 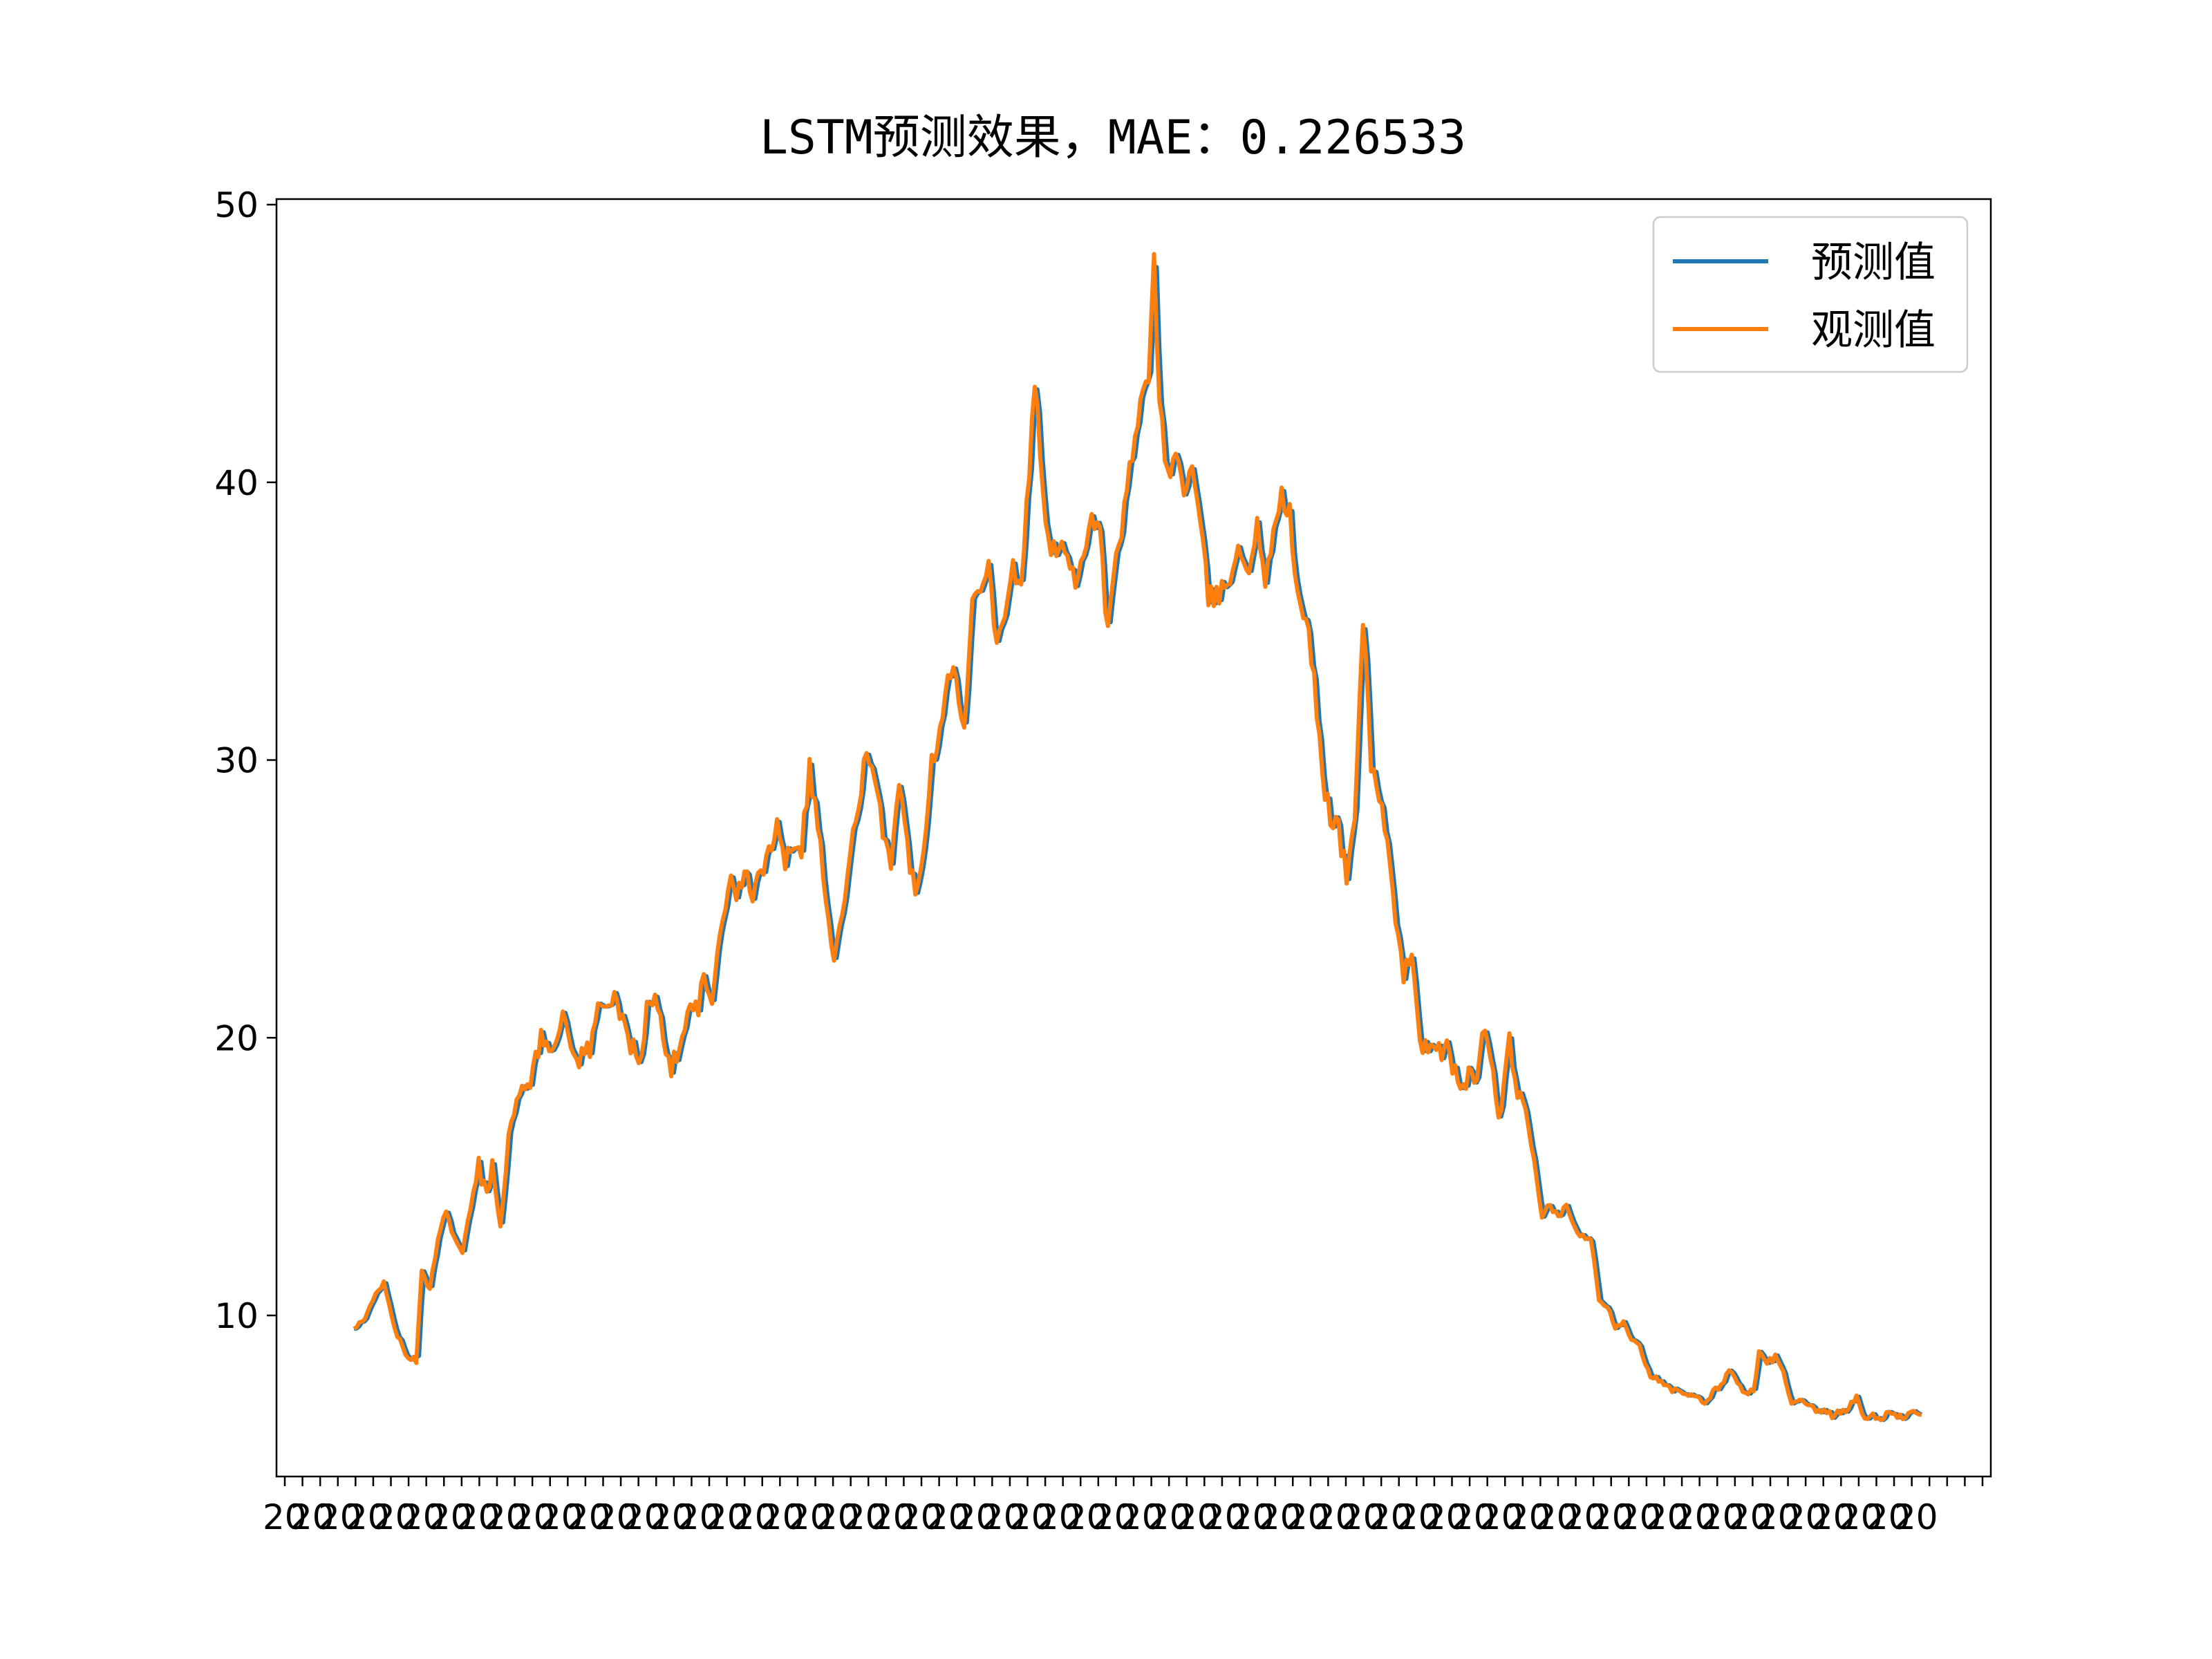 I want to click on legend-label-predicted: 预测值, so click(x=1873, y=262).